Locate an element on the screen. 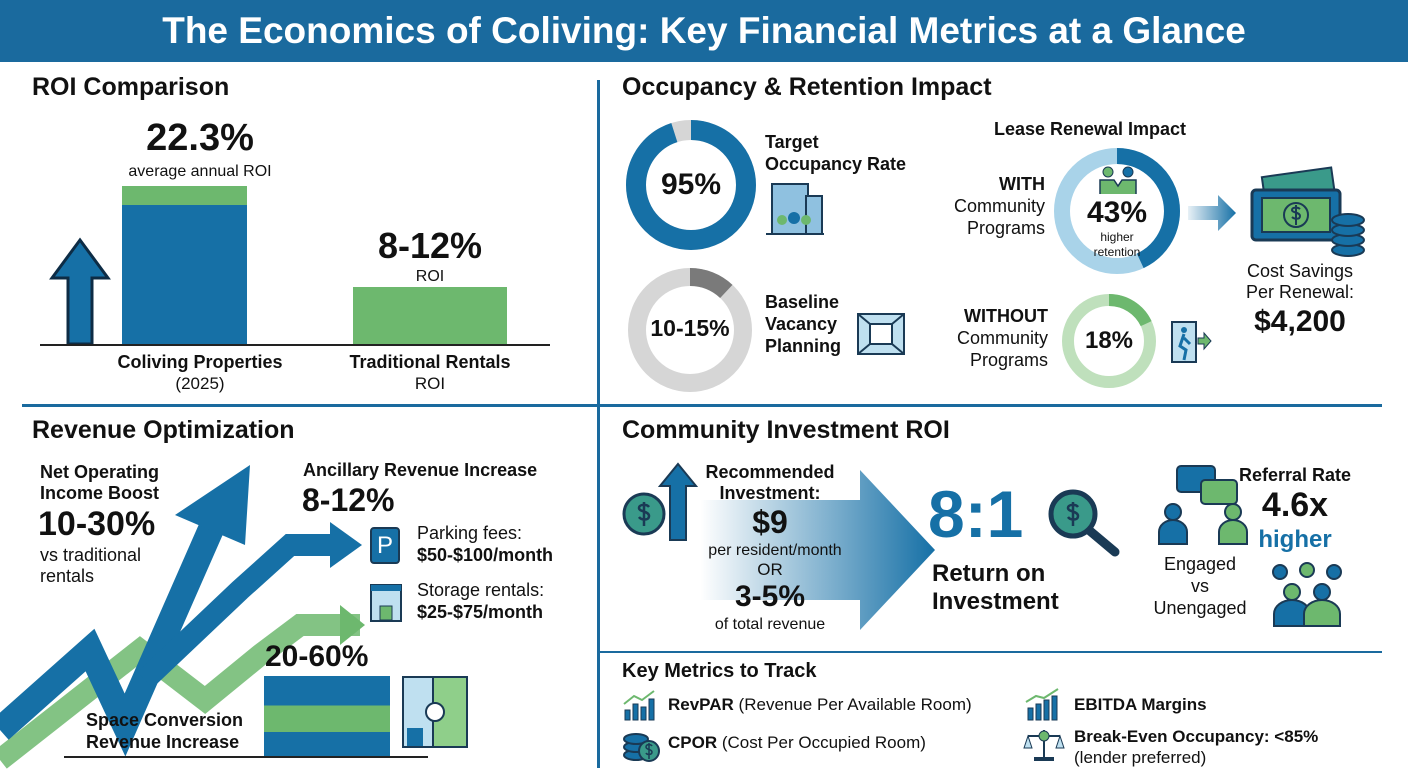 The height and width of the screenshot is (770, 1408). ratio-label2: Investment is located at coordinates (995, 601).